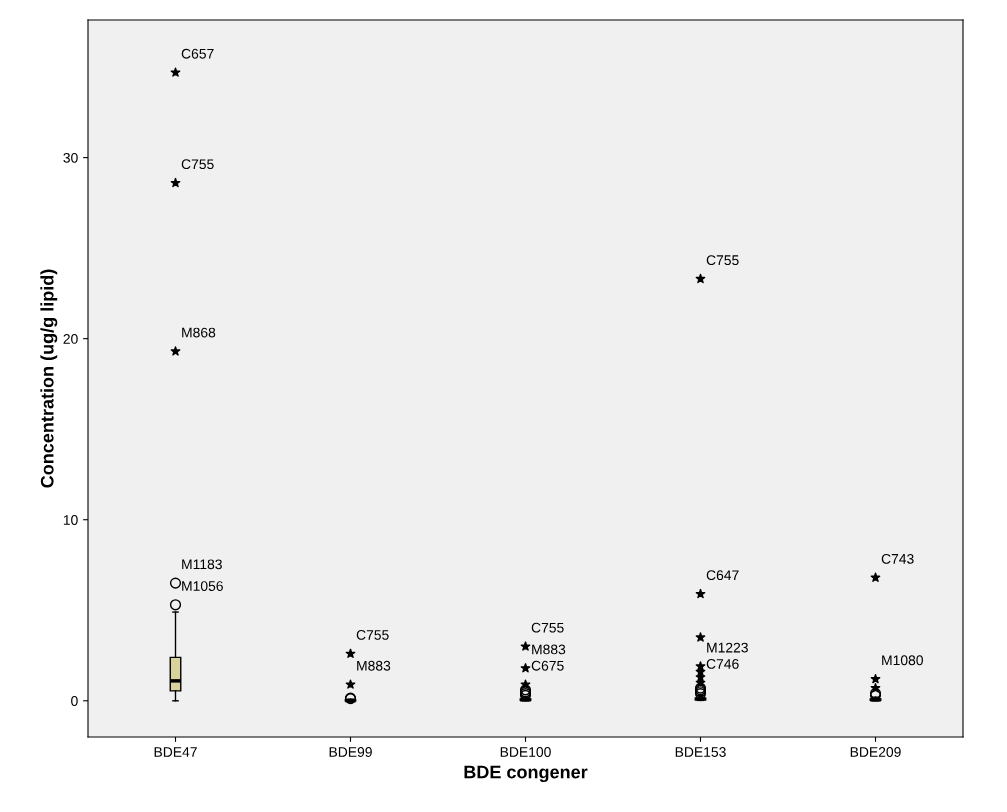 The width and height of the screenshot is (1007, 812). I want to click on y-tick-label: 0, so click(74, 701).